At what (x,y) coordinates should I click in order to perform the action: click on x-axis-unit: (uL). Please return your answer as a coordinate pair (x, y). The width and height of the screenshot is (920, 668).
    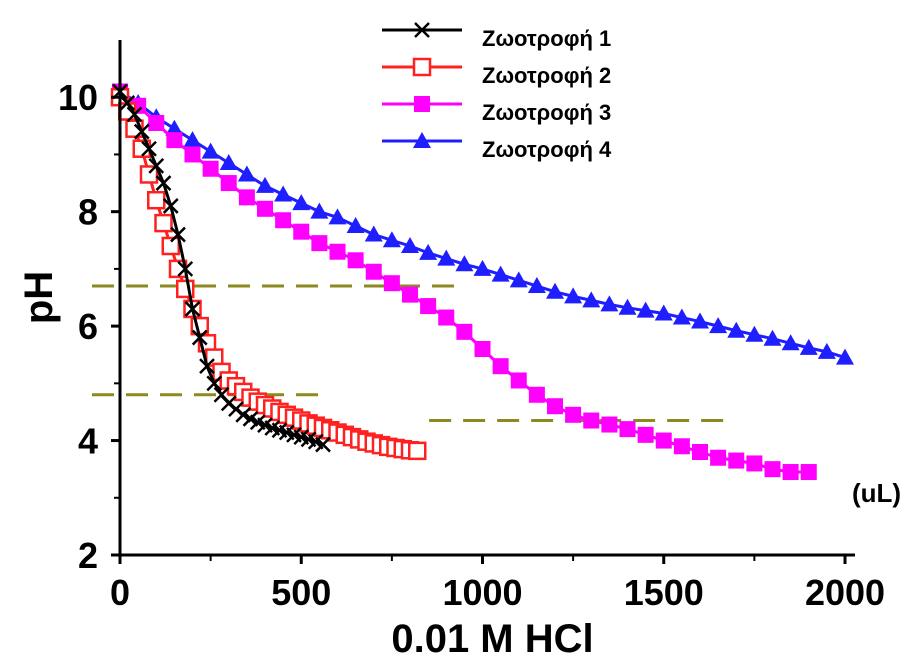
    Looking at the image, I should click on (876, 493).